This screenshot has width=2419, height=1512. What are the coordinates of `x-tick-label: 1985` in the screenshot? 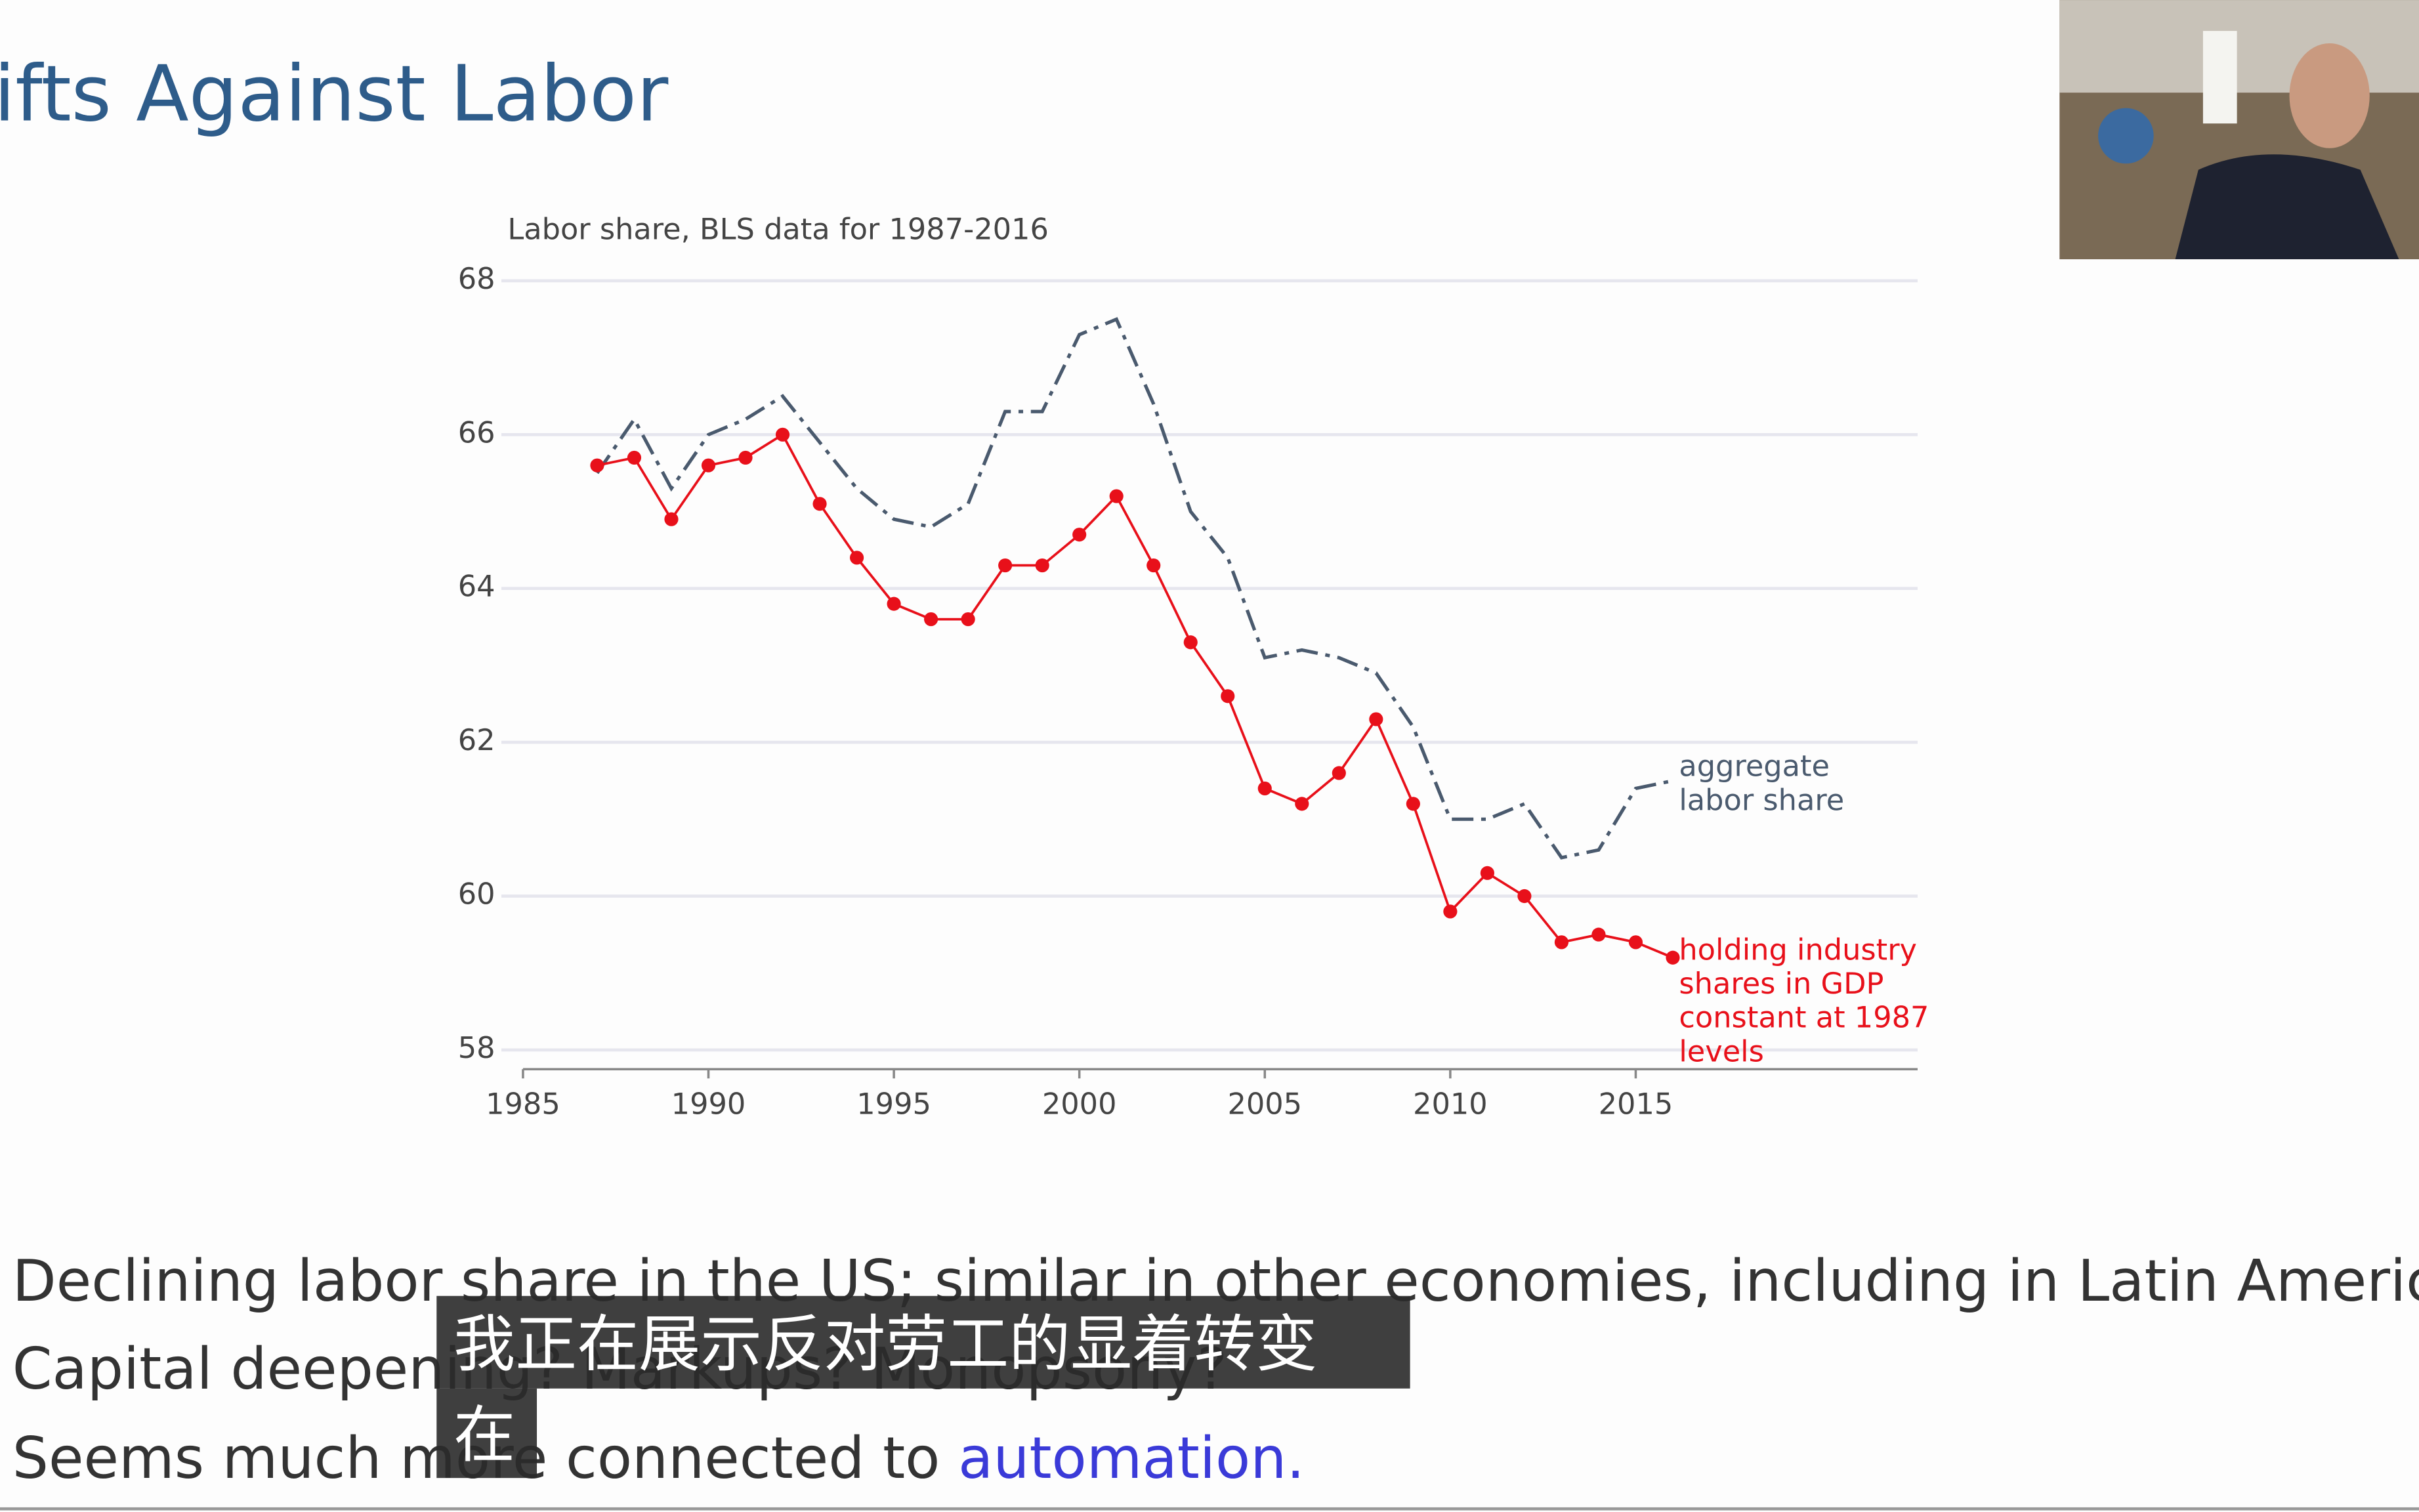 It's located at (523, 1104).